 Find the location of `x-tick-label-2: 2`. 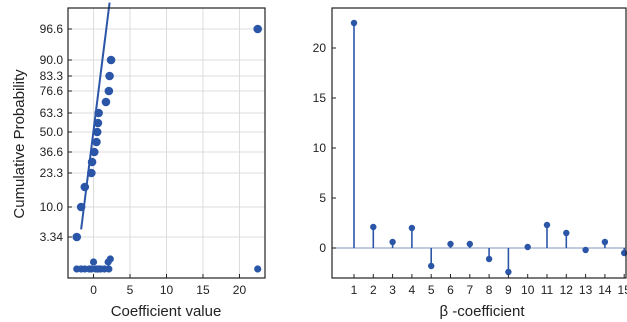

x-tick-label-2: 2 is located at coordinates (373, 290).